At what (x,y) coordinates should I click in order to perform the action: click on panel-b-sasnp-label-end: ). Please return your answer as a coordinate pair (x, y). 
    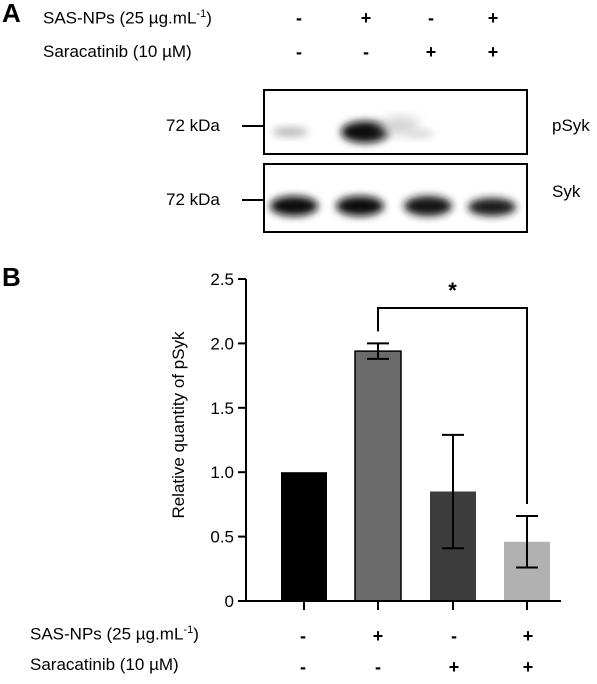
    Looking at the image, I should click on (196, 634).